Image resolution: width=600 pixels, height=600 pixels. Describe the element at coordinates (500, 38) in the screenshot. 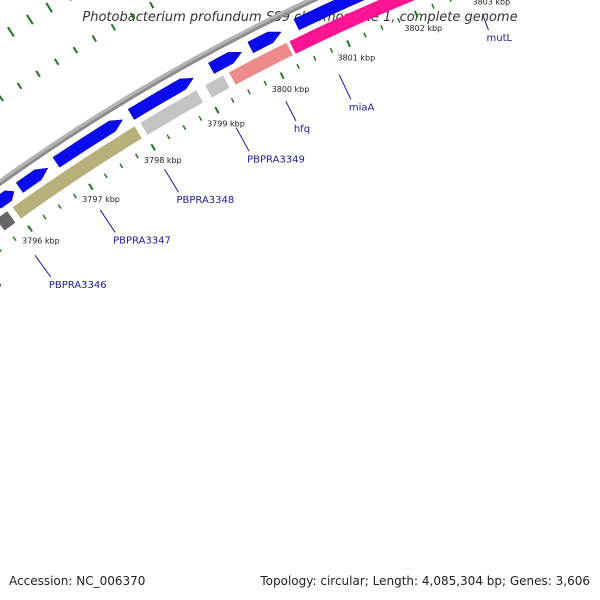

I see `gene-label: mutL` at that location.